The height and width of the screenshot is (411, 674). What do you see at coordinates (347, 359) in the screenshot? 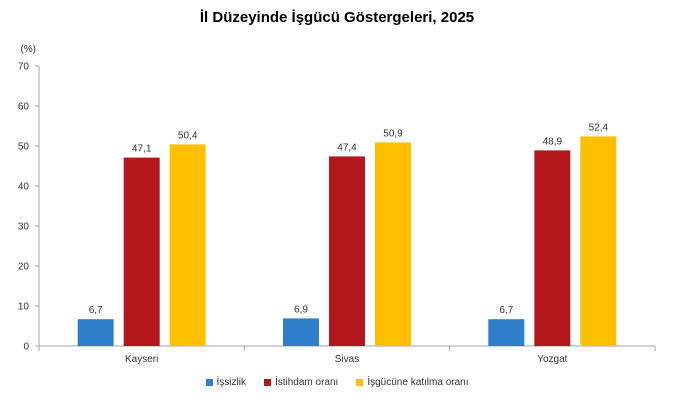
I see `x-category-label: Sivas` at bounding box center [347, 359].